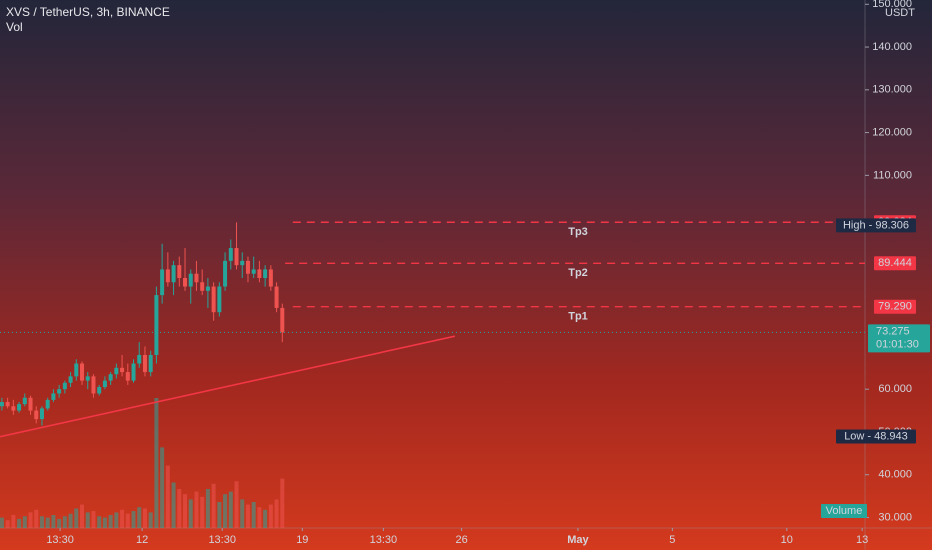 This screenshot has width=932, height=550. Describe the element at coordinates (228, 386) in the screenshot. I see `trend-line` at that location.